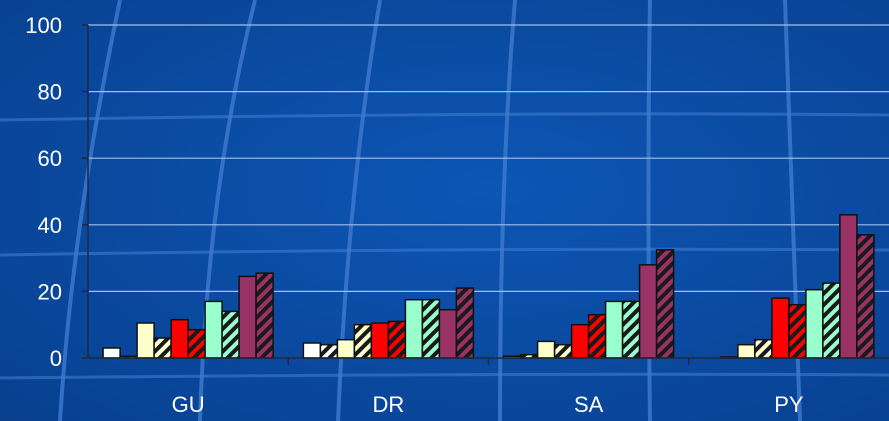  Describe the element at coordinates (789, 404) in the screenshot. I see `x-category-label: PY` at that location.